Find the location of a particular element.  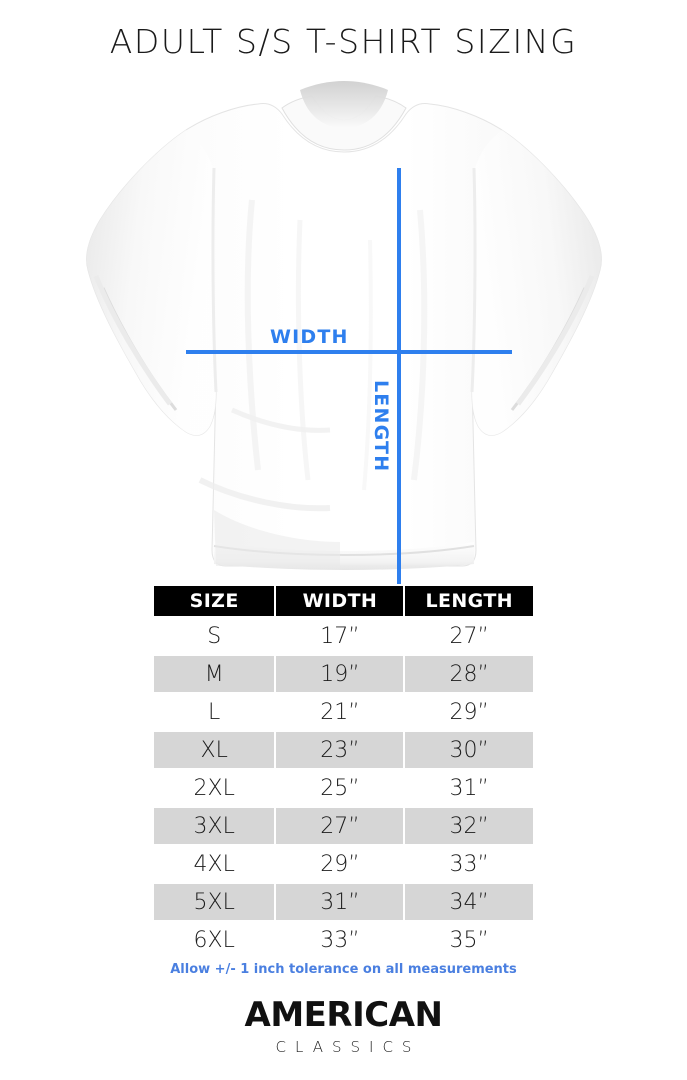

table-row: 2XL 25” 31” is located at coordinates (343, 788).